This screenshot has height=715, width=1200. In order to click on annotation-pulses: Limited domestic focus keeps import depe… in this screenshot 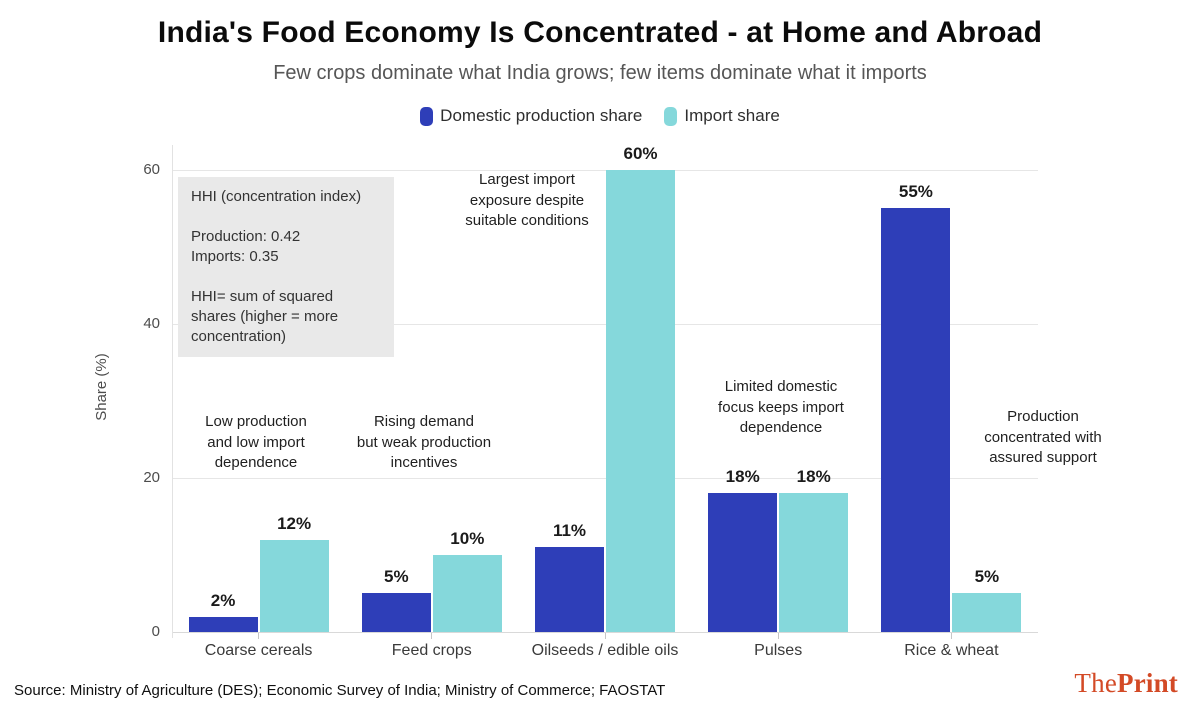, I will do `click(781, 407)`.